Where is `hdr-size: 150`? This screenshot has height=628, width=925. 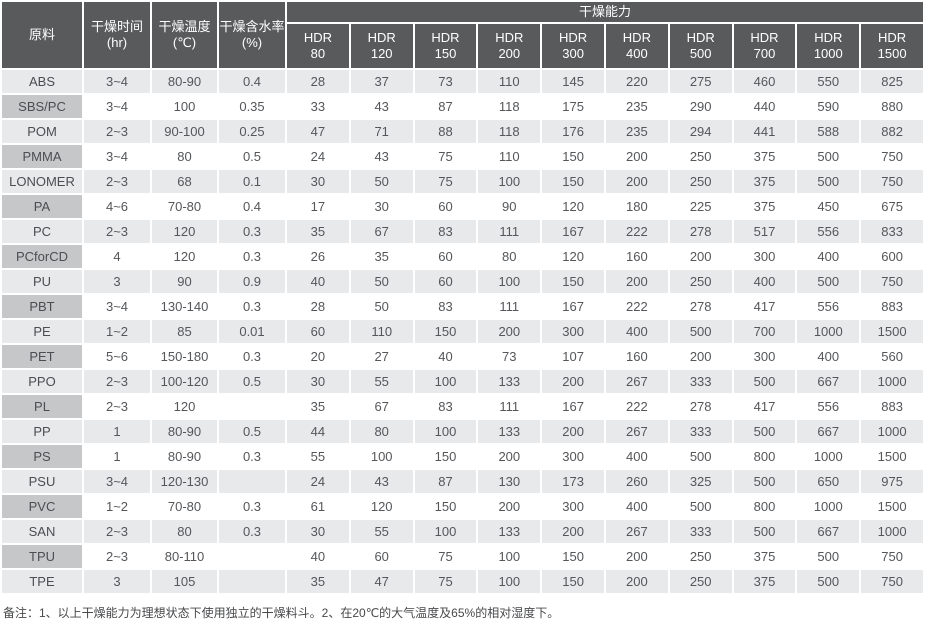
hdr-size: 150 is located at coordinates (445, 53).